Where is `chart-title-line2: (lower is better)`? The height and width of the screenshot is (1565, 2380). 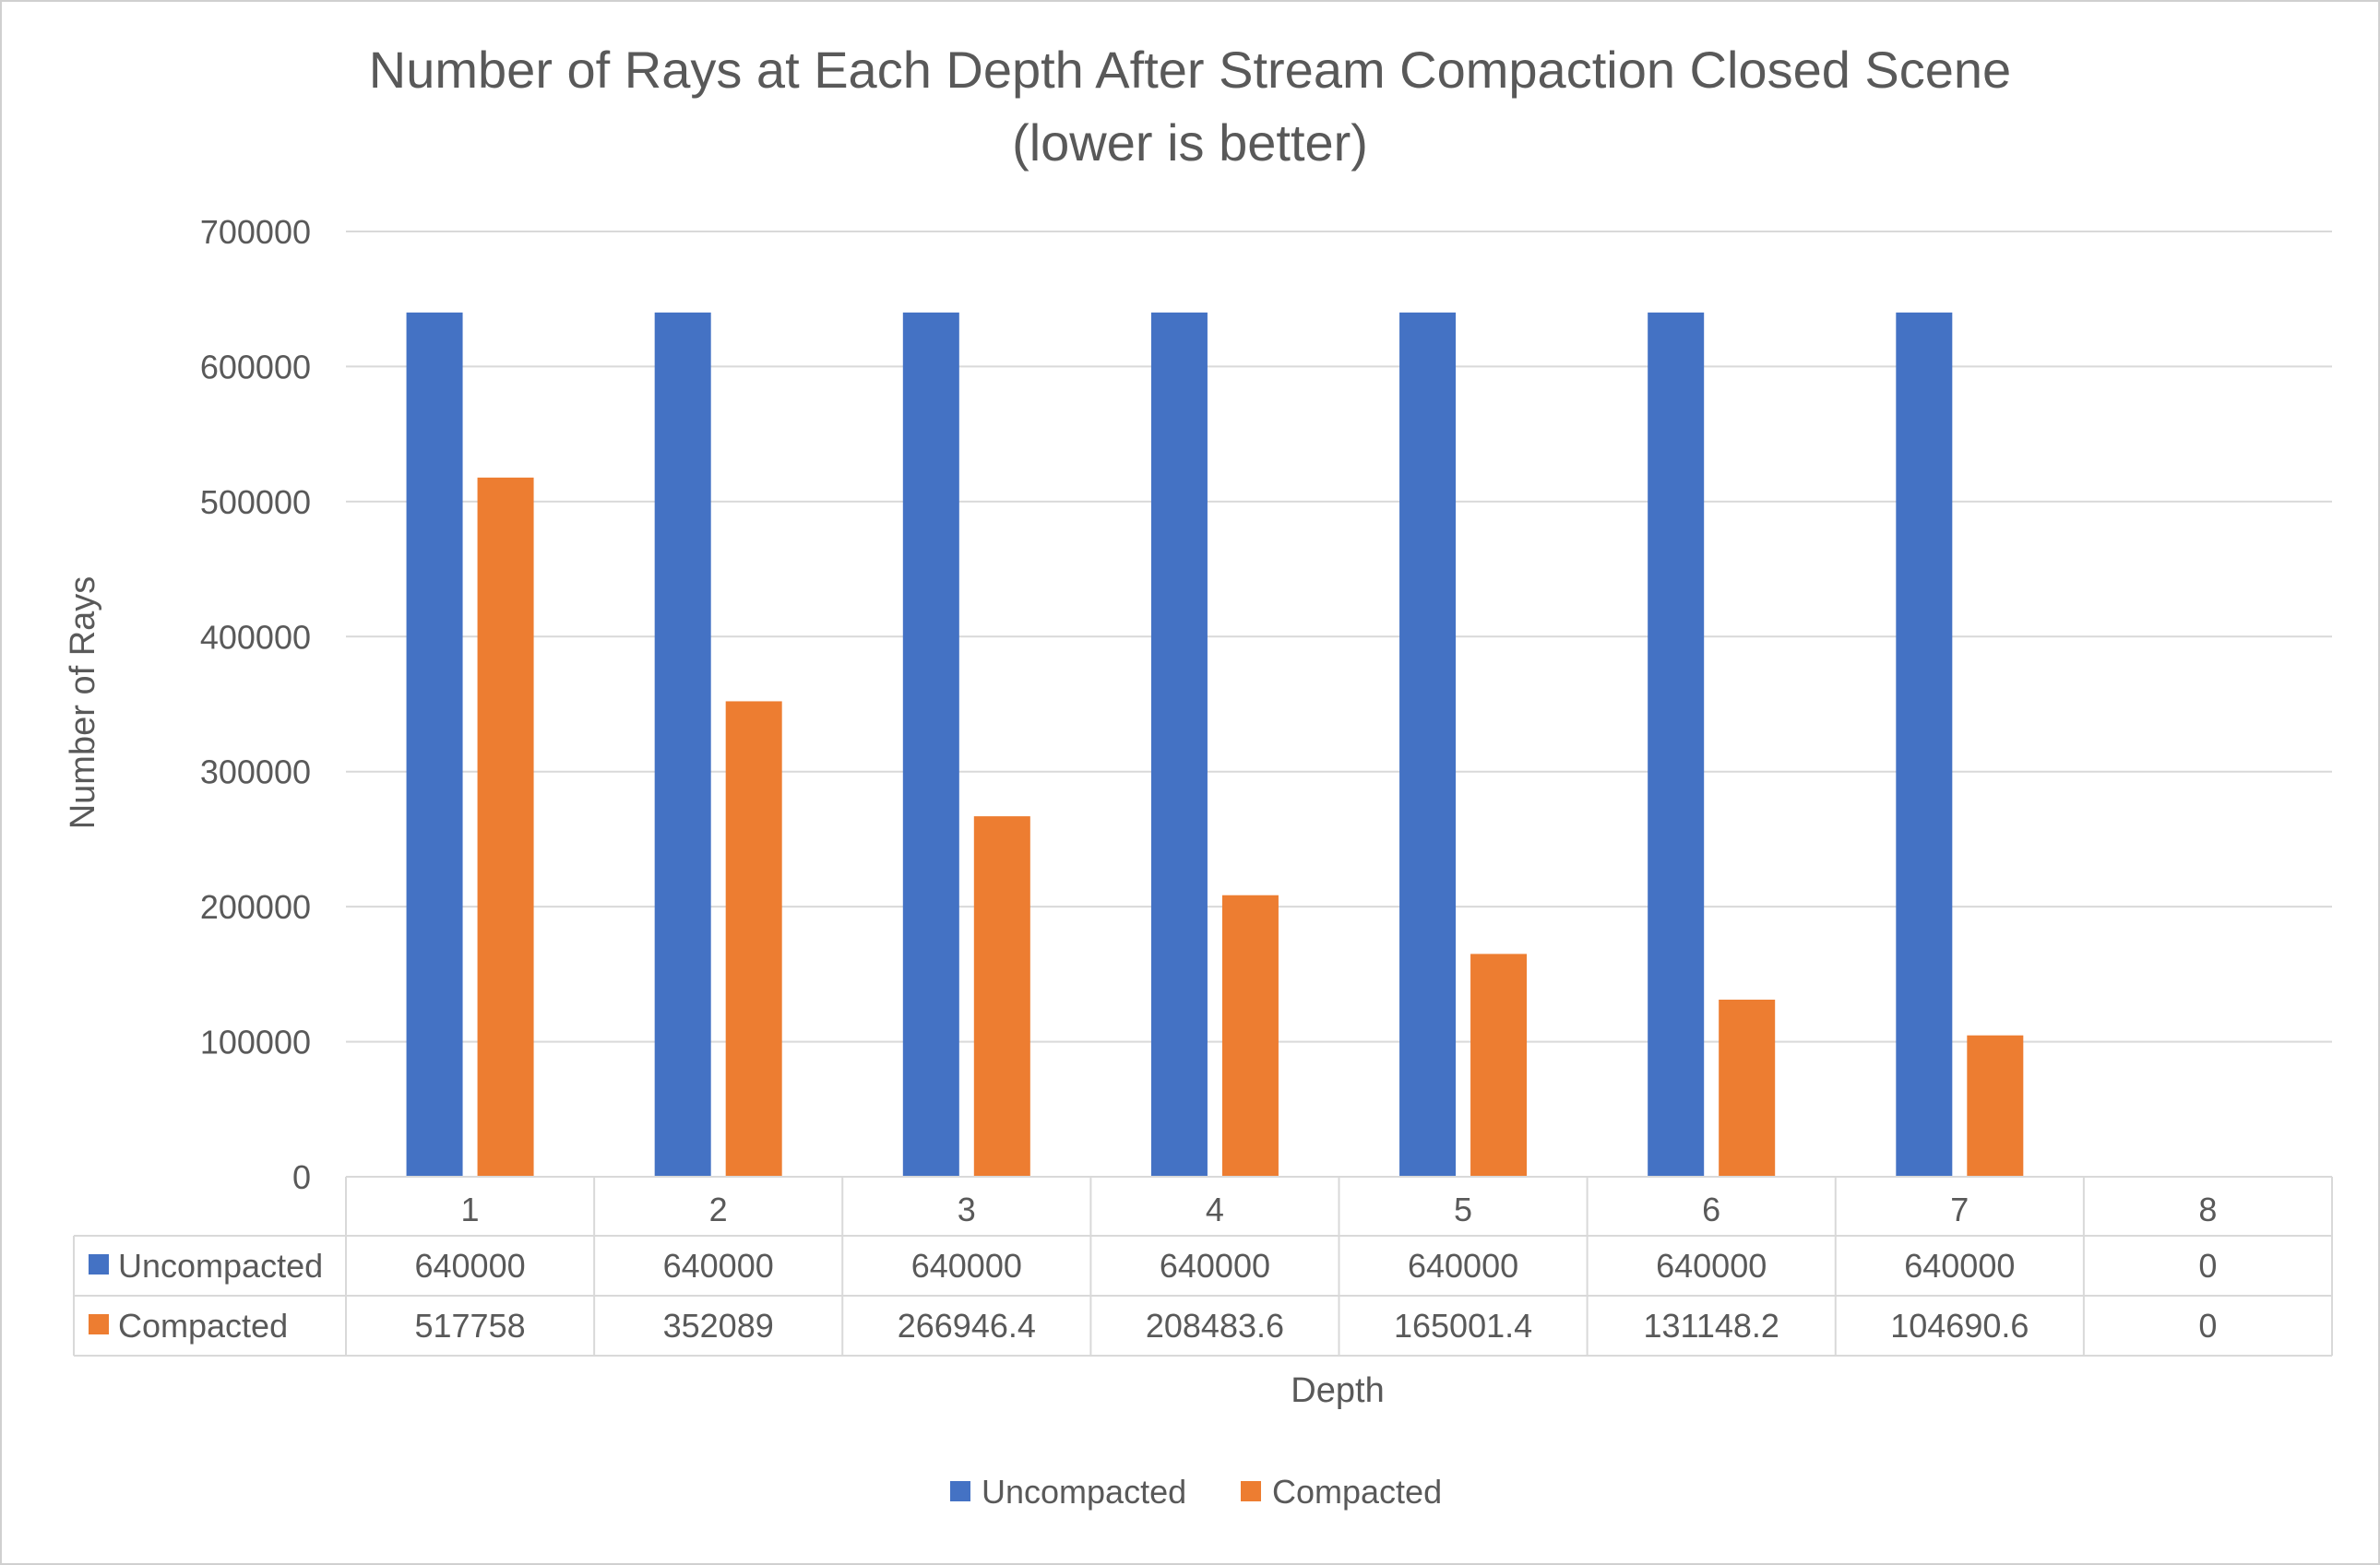
chart-title-line2: (lower is better) is located at coordinates (1190, 142).